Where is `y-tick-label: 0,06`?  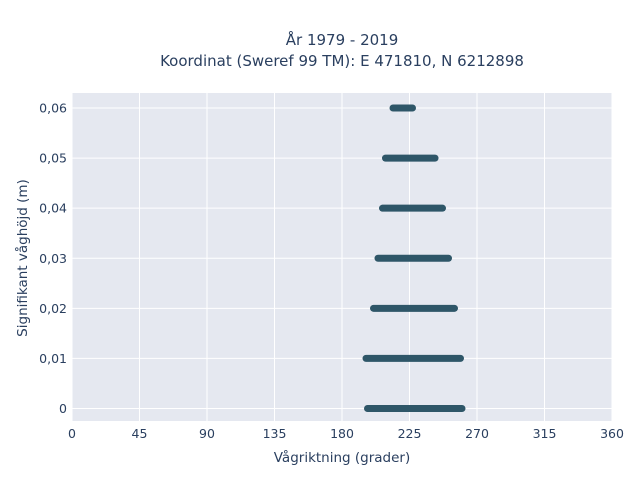 y-tick-label: 0,06 is located at coordinates (53, 108).